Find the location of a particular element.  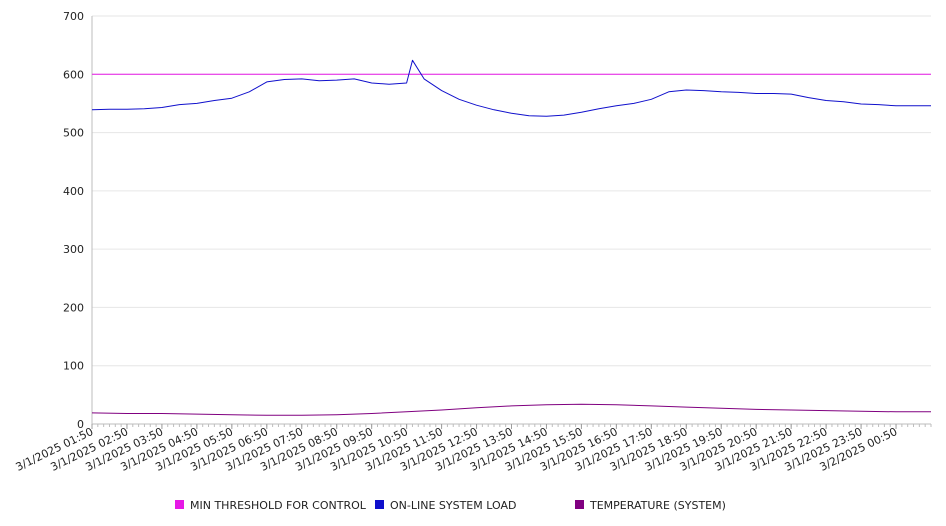

y-tick-labels: 0 100 200 300 400 500 600 700 is located at coordinates (73, 220).